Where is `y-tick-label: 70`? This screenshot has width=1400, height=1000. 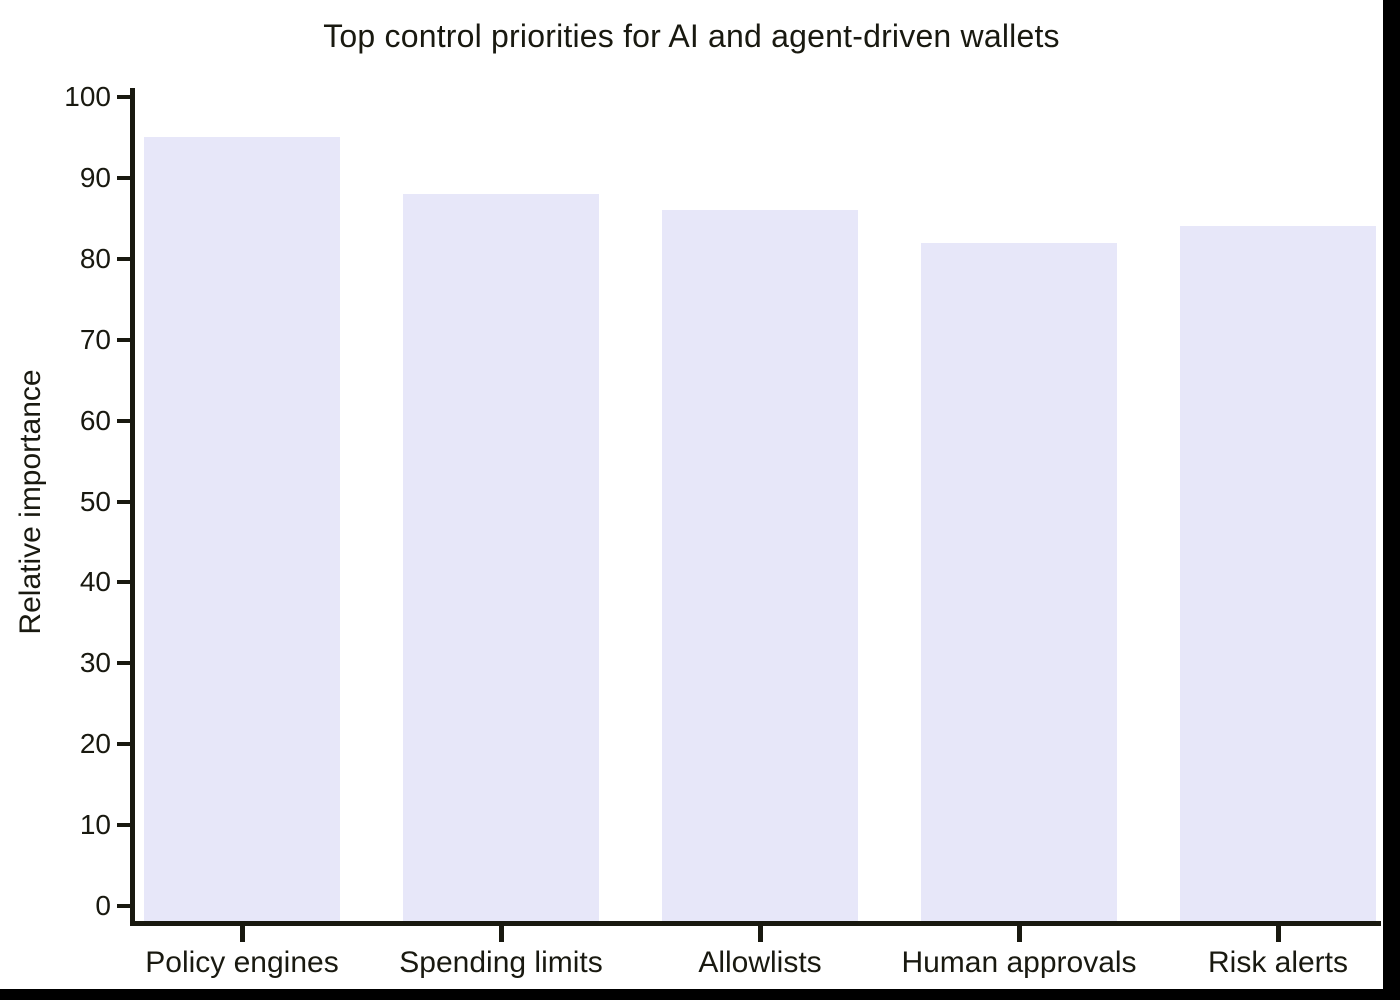
y-tick-label: 70 is located at coordinates (95, 339).